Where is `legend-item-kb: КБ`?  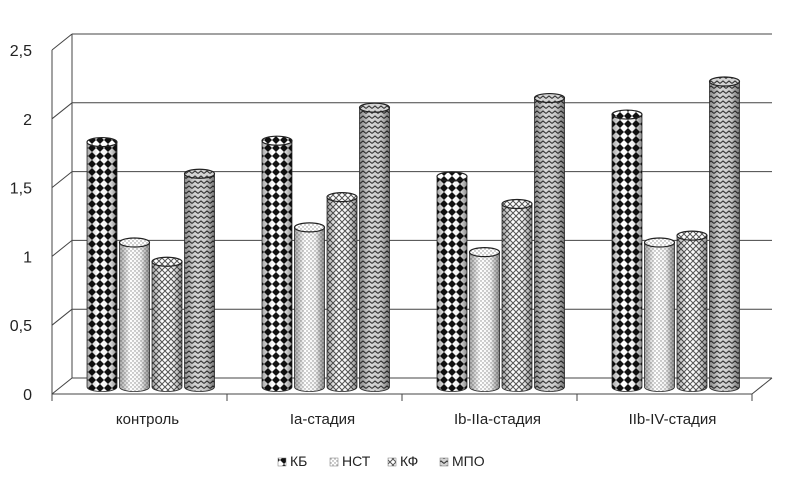 legend-item-kb: КБ is located at coordinates (292, 461).